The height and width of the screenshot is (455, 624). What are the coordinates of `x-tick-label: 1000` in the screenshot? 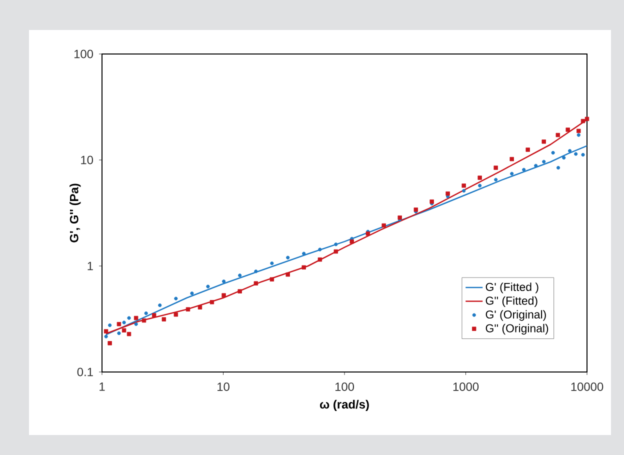 It's located at (466, 386).